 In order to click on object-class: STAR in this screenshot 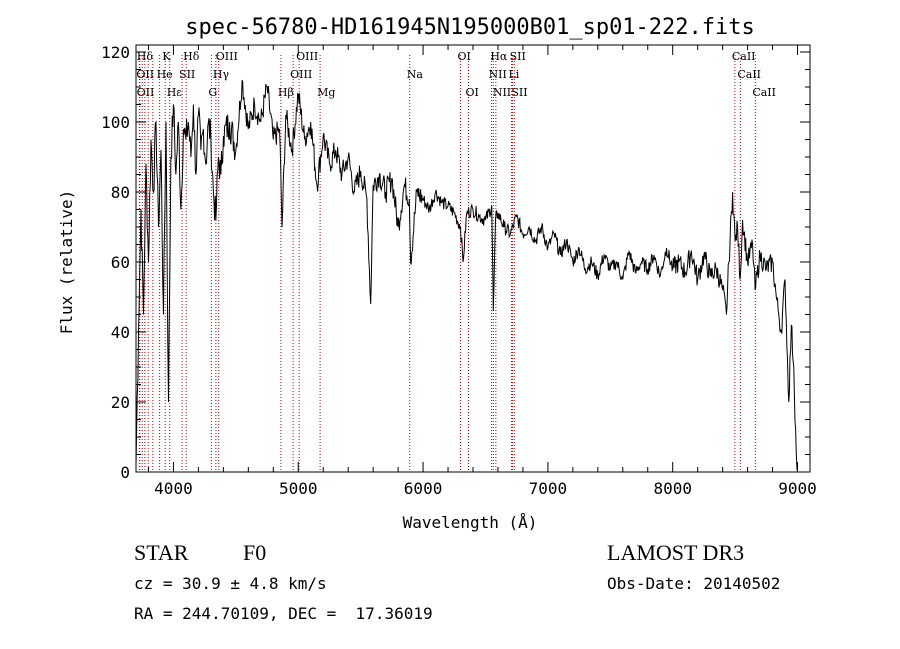, I will do `click(161, 552)`.